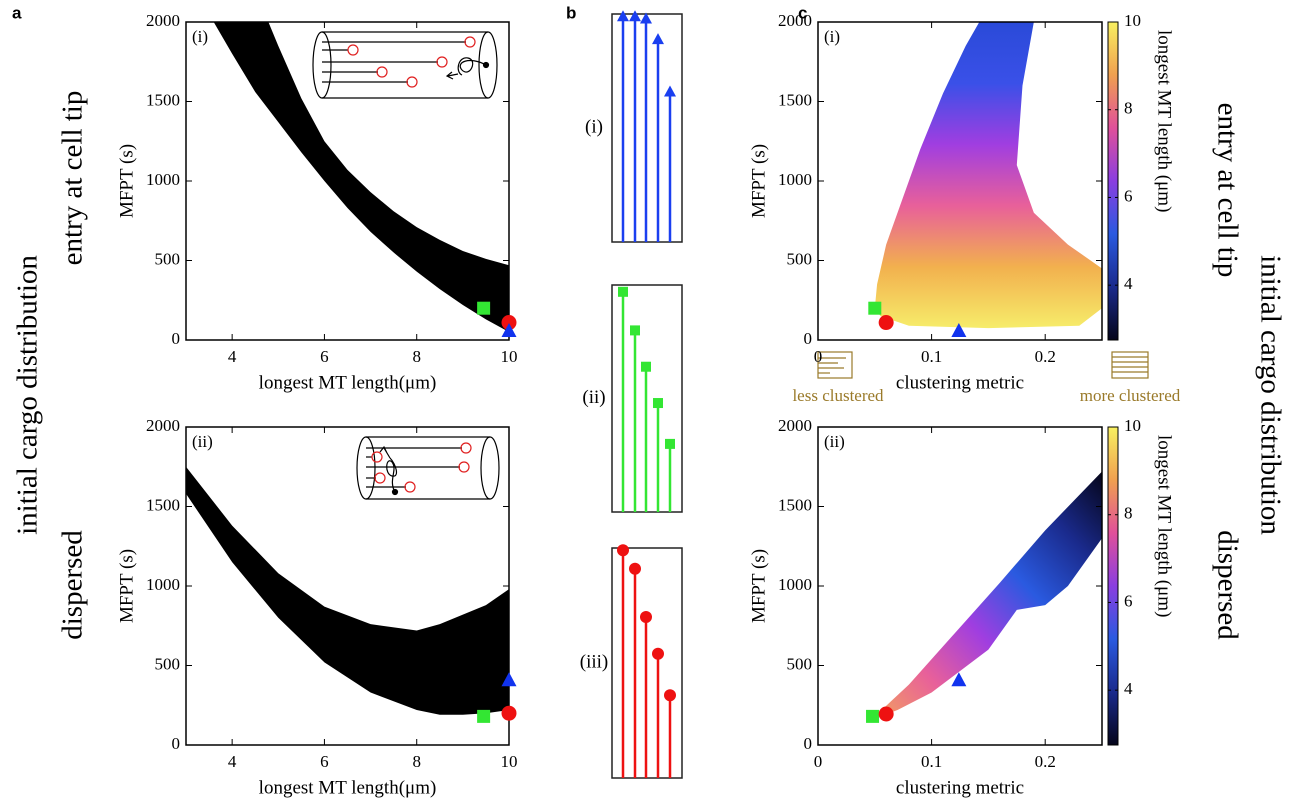 The height and width of the screenshot is (804, 1293). What do you see at coordinates (1130, 395) in the screenshot?
I see `annotation: more clustered` at bounding box center [1130, 395].